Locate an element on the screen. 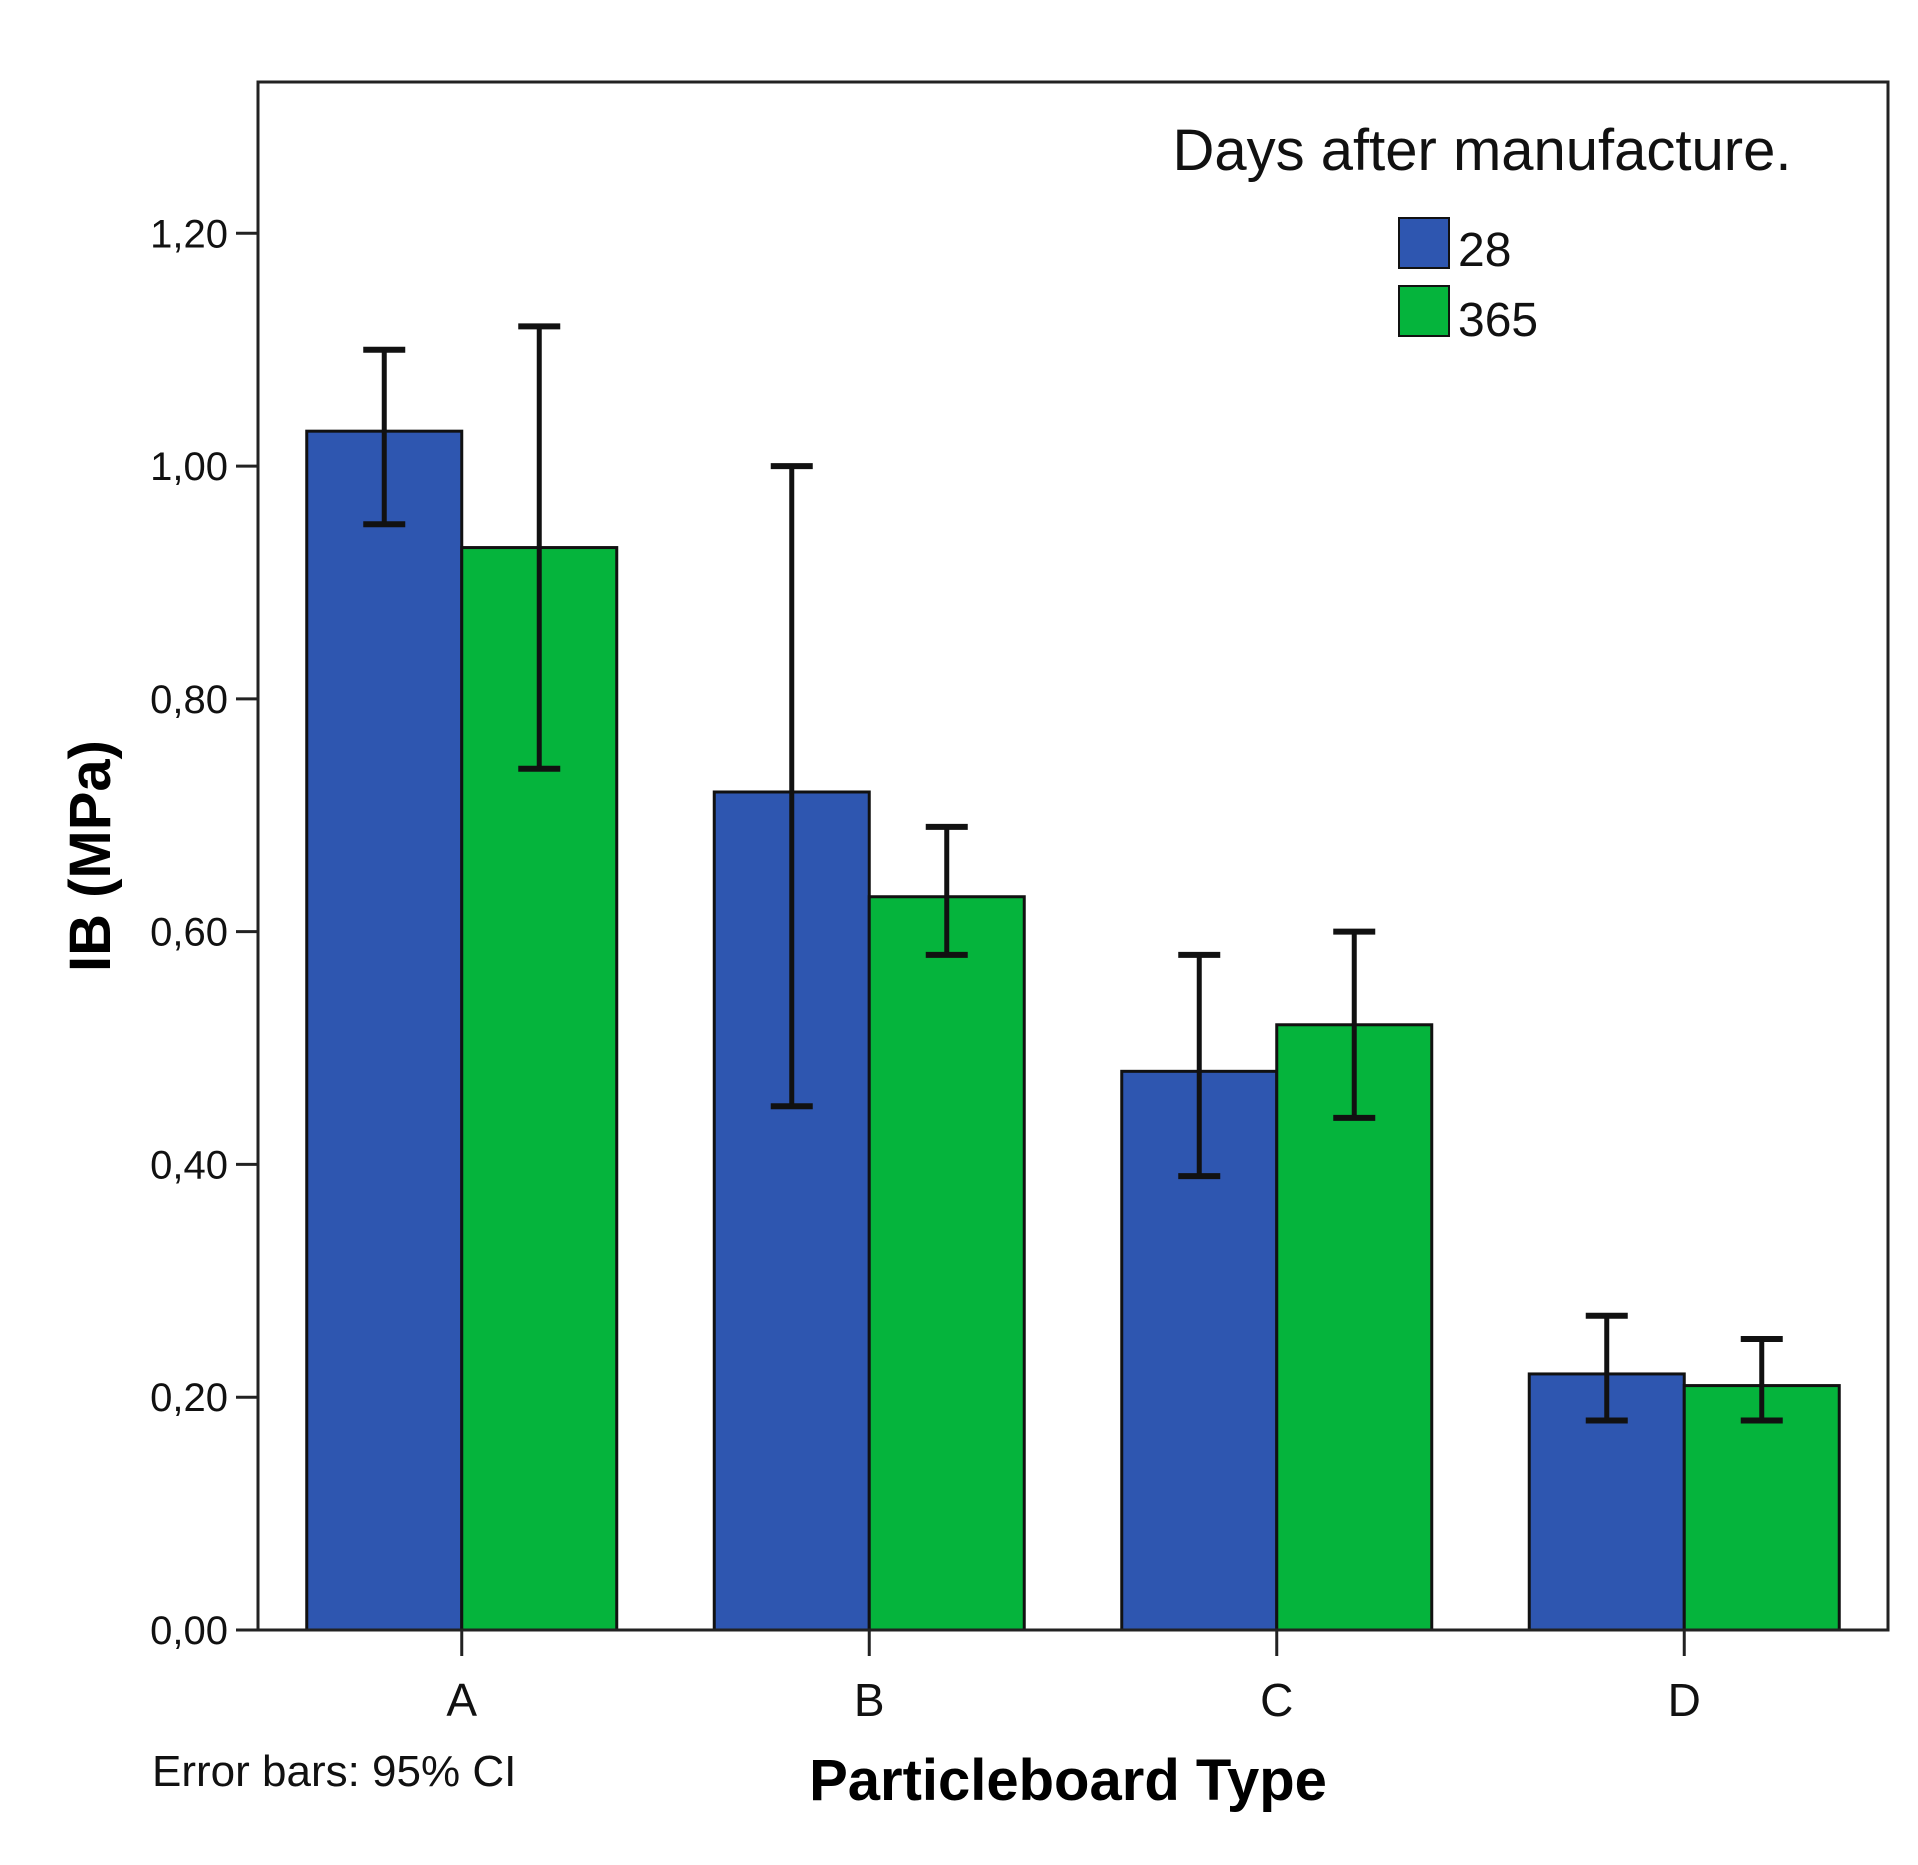  y-tick-label: 0,80 is located at coordinates (189, 700).